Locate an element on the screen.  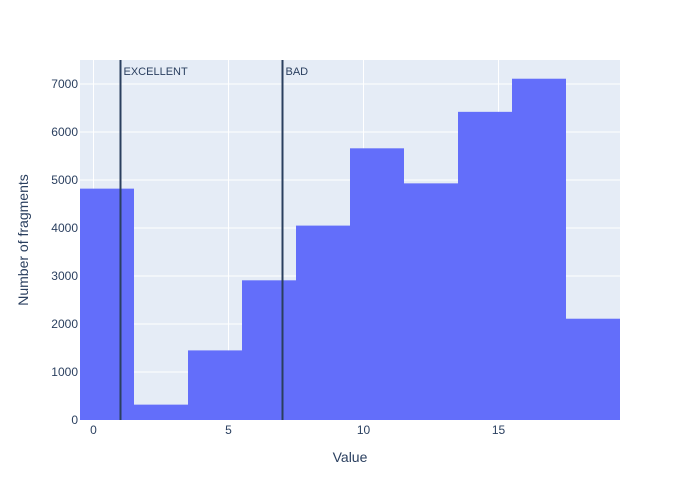
y-tick-label: 3000 is located at coordinates (64, 276).